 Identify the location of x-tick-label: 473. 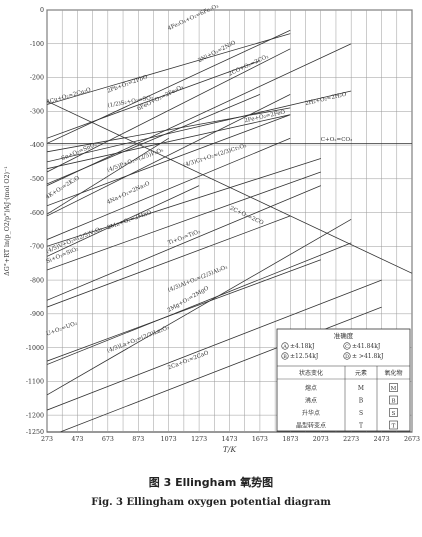
(77, 439).